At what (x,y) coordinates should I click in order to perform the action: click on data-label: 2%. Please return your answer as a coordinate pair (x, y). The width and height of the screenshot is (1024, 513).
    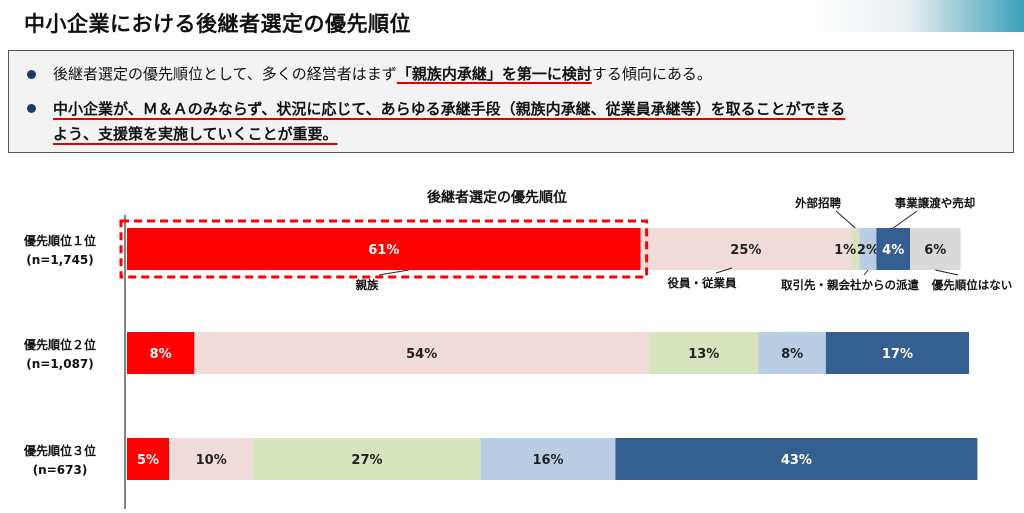
    Looking at the image, I should click on (868, 250).